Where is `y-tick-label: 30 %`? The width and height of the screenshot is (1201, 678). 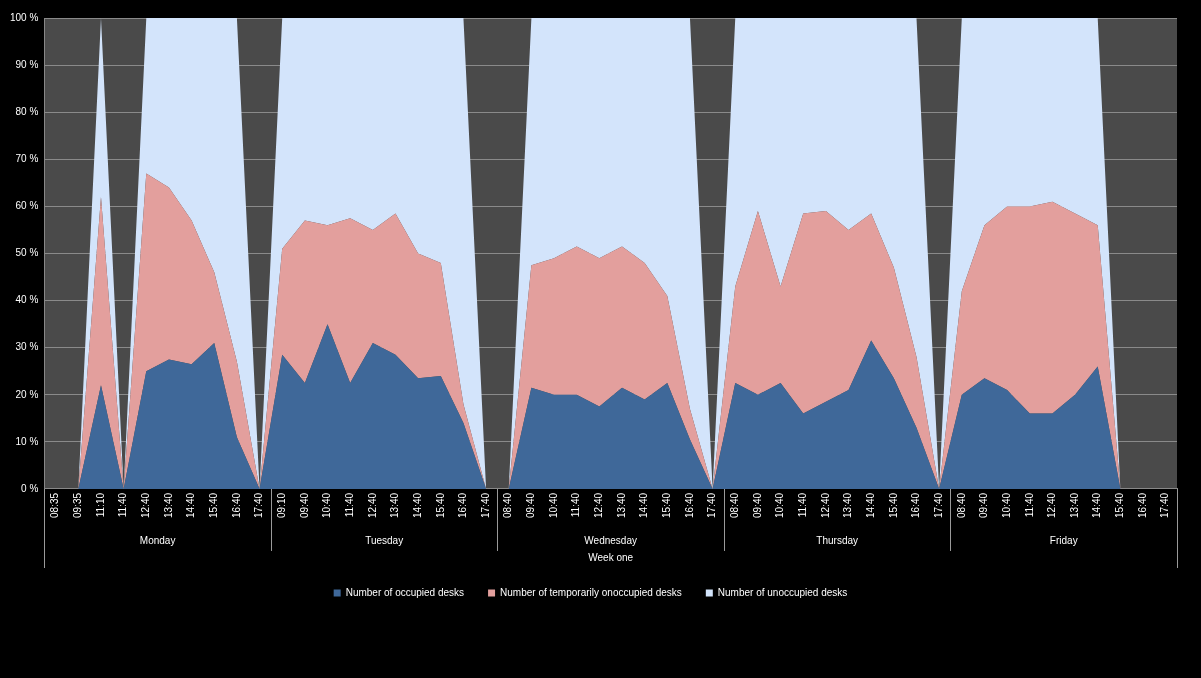 y-tick-label: 30 % is located at coordinates (27, 347).